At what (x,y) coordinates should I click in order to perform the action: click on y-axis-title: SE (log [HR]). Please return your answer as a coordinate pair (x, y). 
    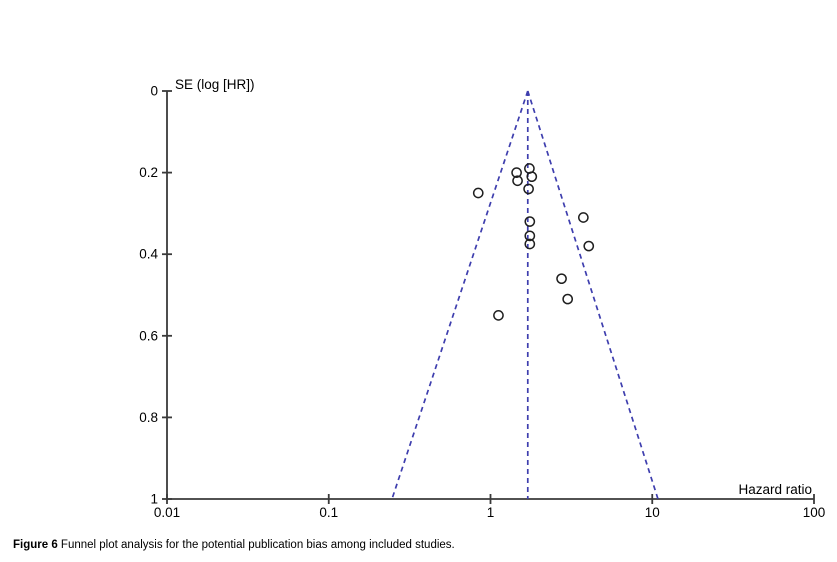
    Looking at the image, I should click on (215, 84).